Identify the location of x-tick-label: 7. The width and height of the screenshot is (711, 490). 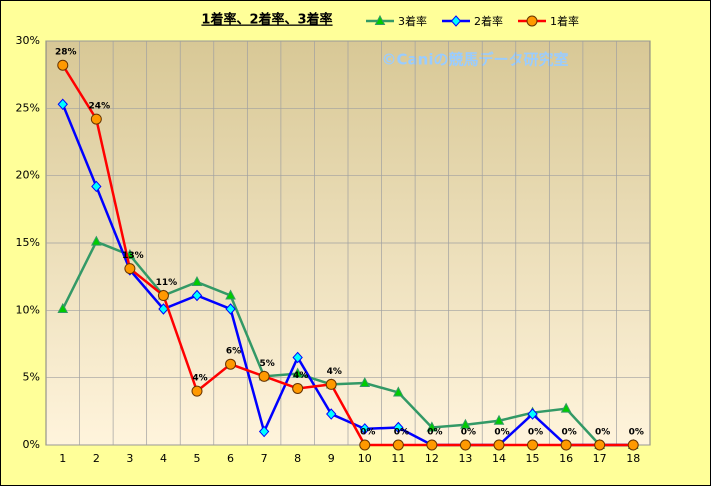
(264, 458).